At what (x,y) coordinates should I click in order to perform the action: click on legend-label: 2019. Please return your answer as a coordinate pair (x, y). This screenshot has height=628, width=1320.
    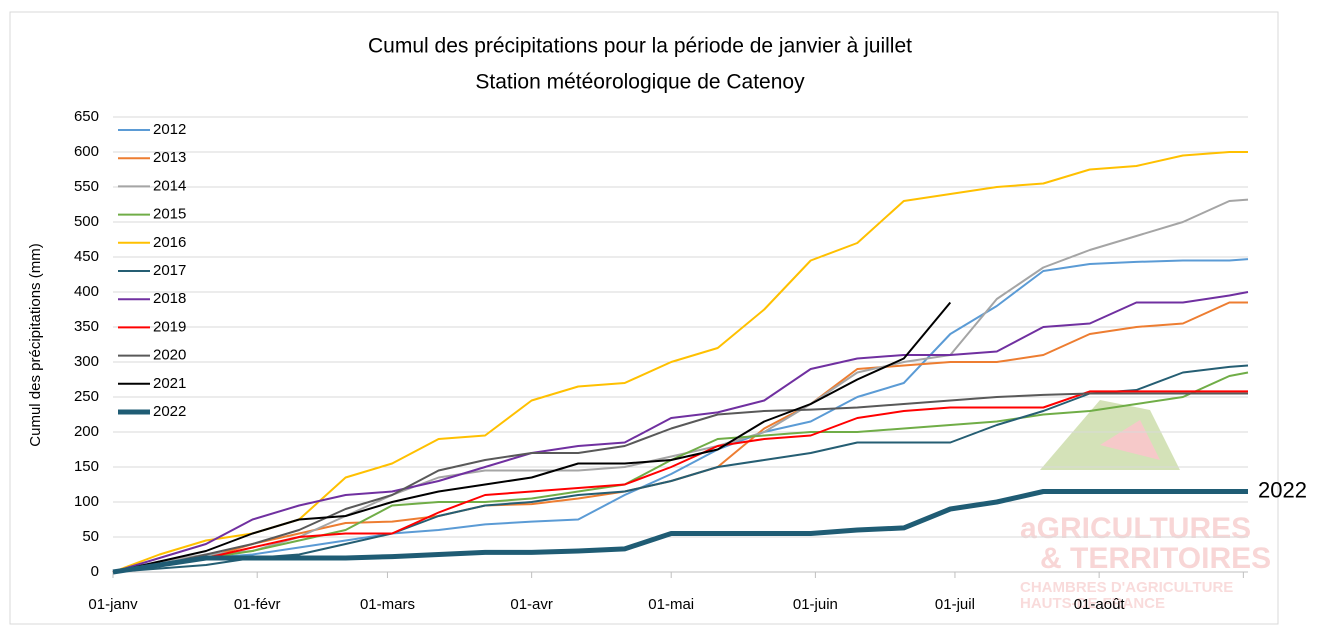
    Looking at the image, I should click on (169, 326).